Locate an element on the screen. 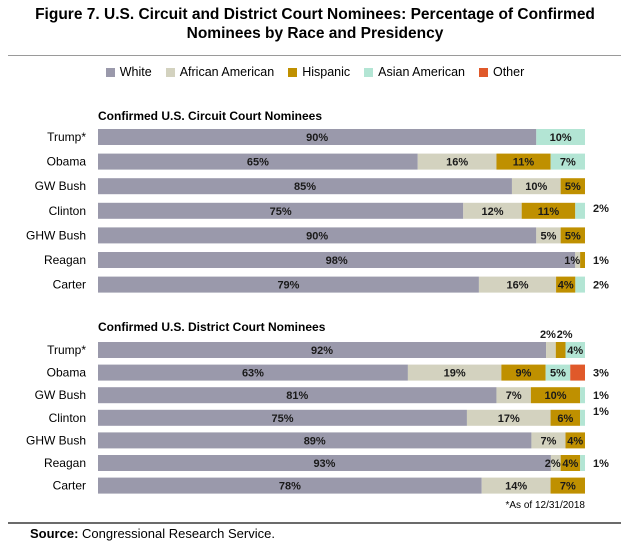 This screenshot has height=545, width=630. data-label: 90% is located at coordinates (317, 138).